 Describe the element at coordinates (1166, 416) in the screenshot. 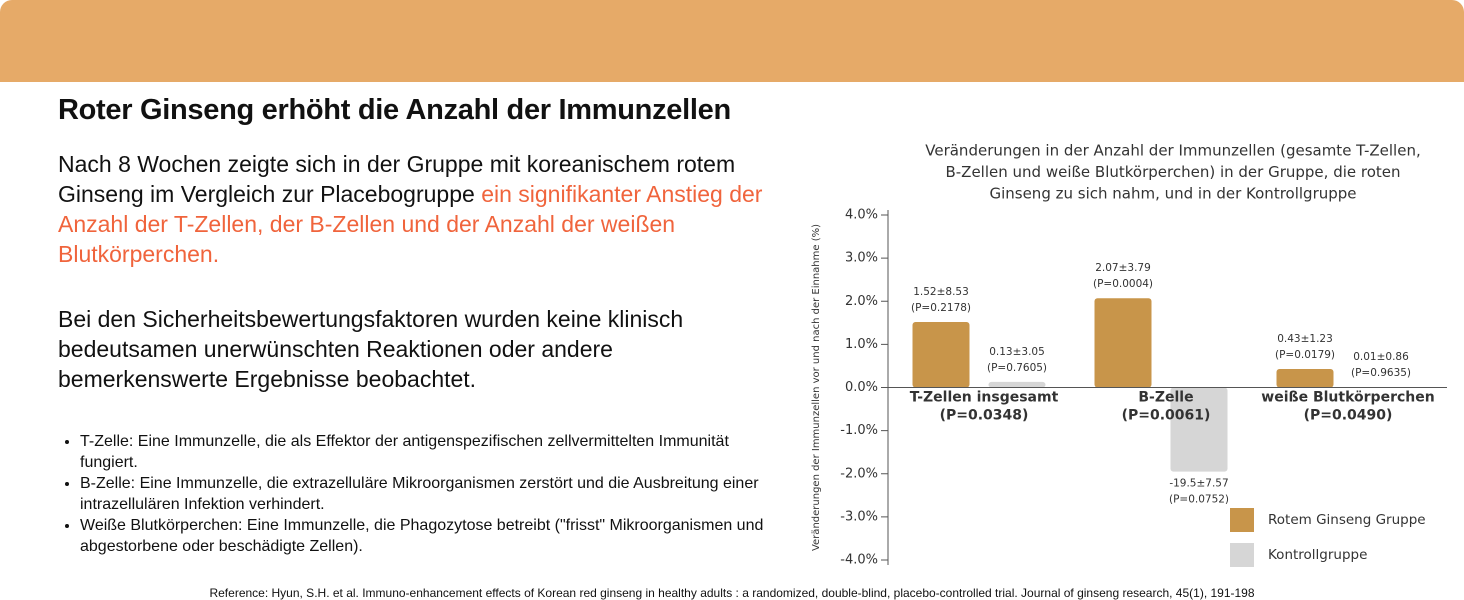

I see `x-tick-note: (P=0.0061)` at that location.